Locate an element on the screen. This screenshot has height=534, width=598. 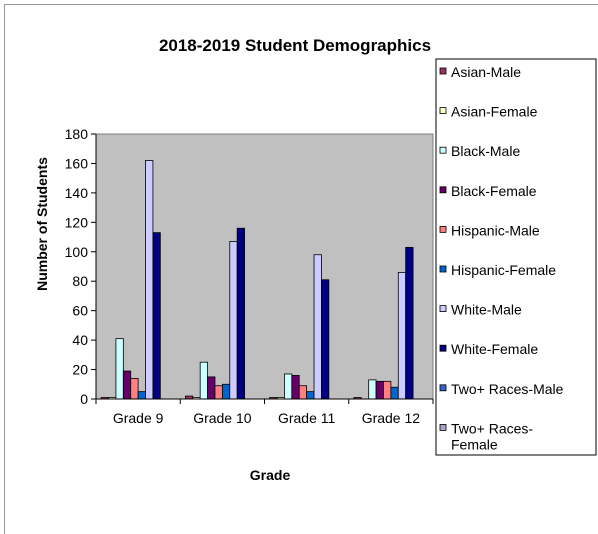
legend-label: Asian-Male is located at coordinates (486, 72).